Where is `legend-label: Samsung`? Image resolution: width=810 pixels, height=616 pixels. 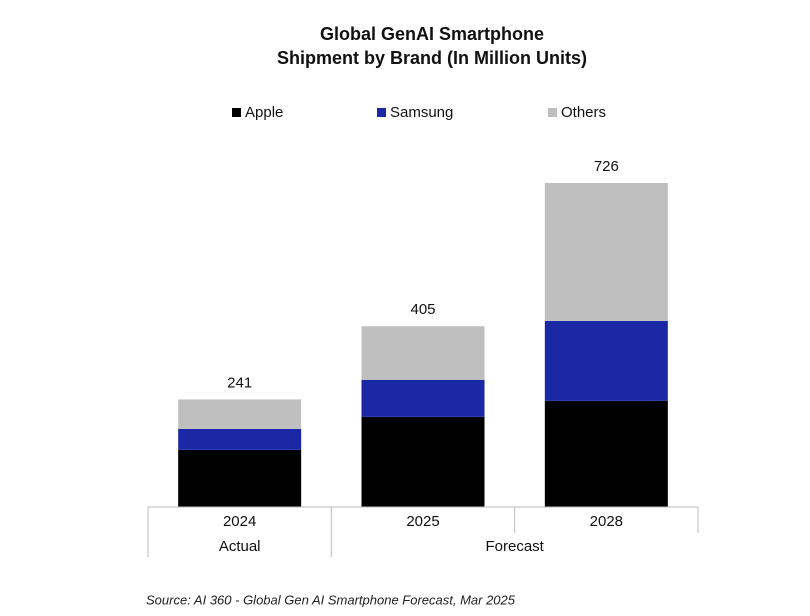 legend-label: Samsung is located at coordinates (421, 112).